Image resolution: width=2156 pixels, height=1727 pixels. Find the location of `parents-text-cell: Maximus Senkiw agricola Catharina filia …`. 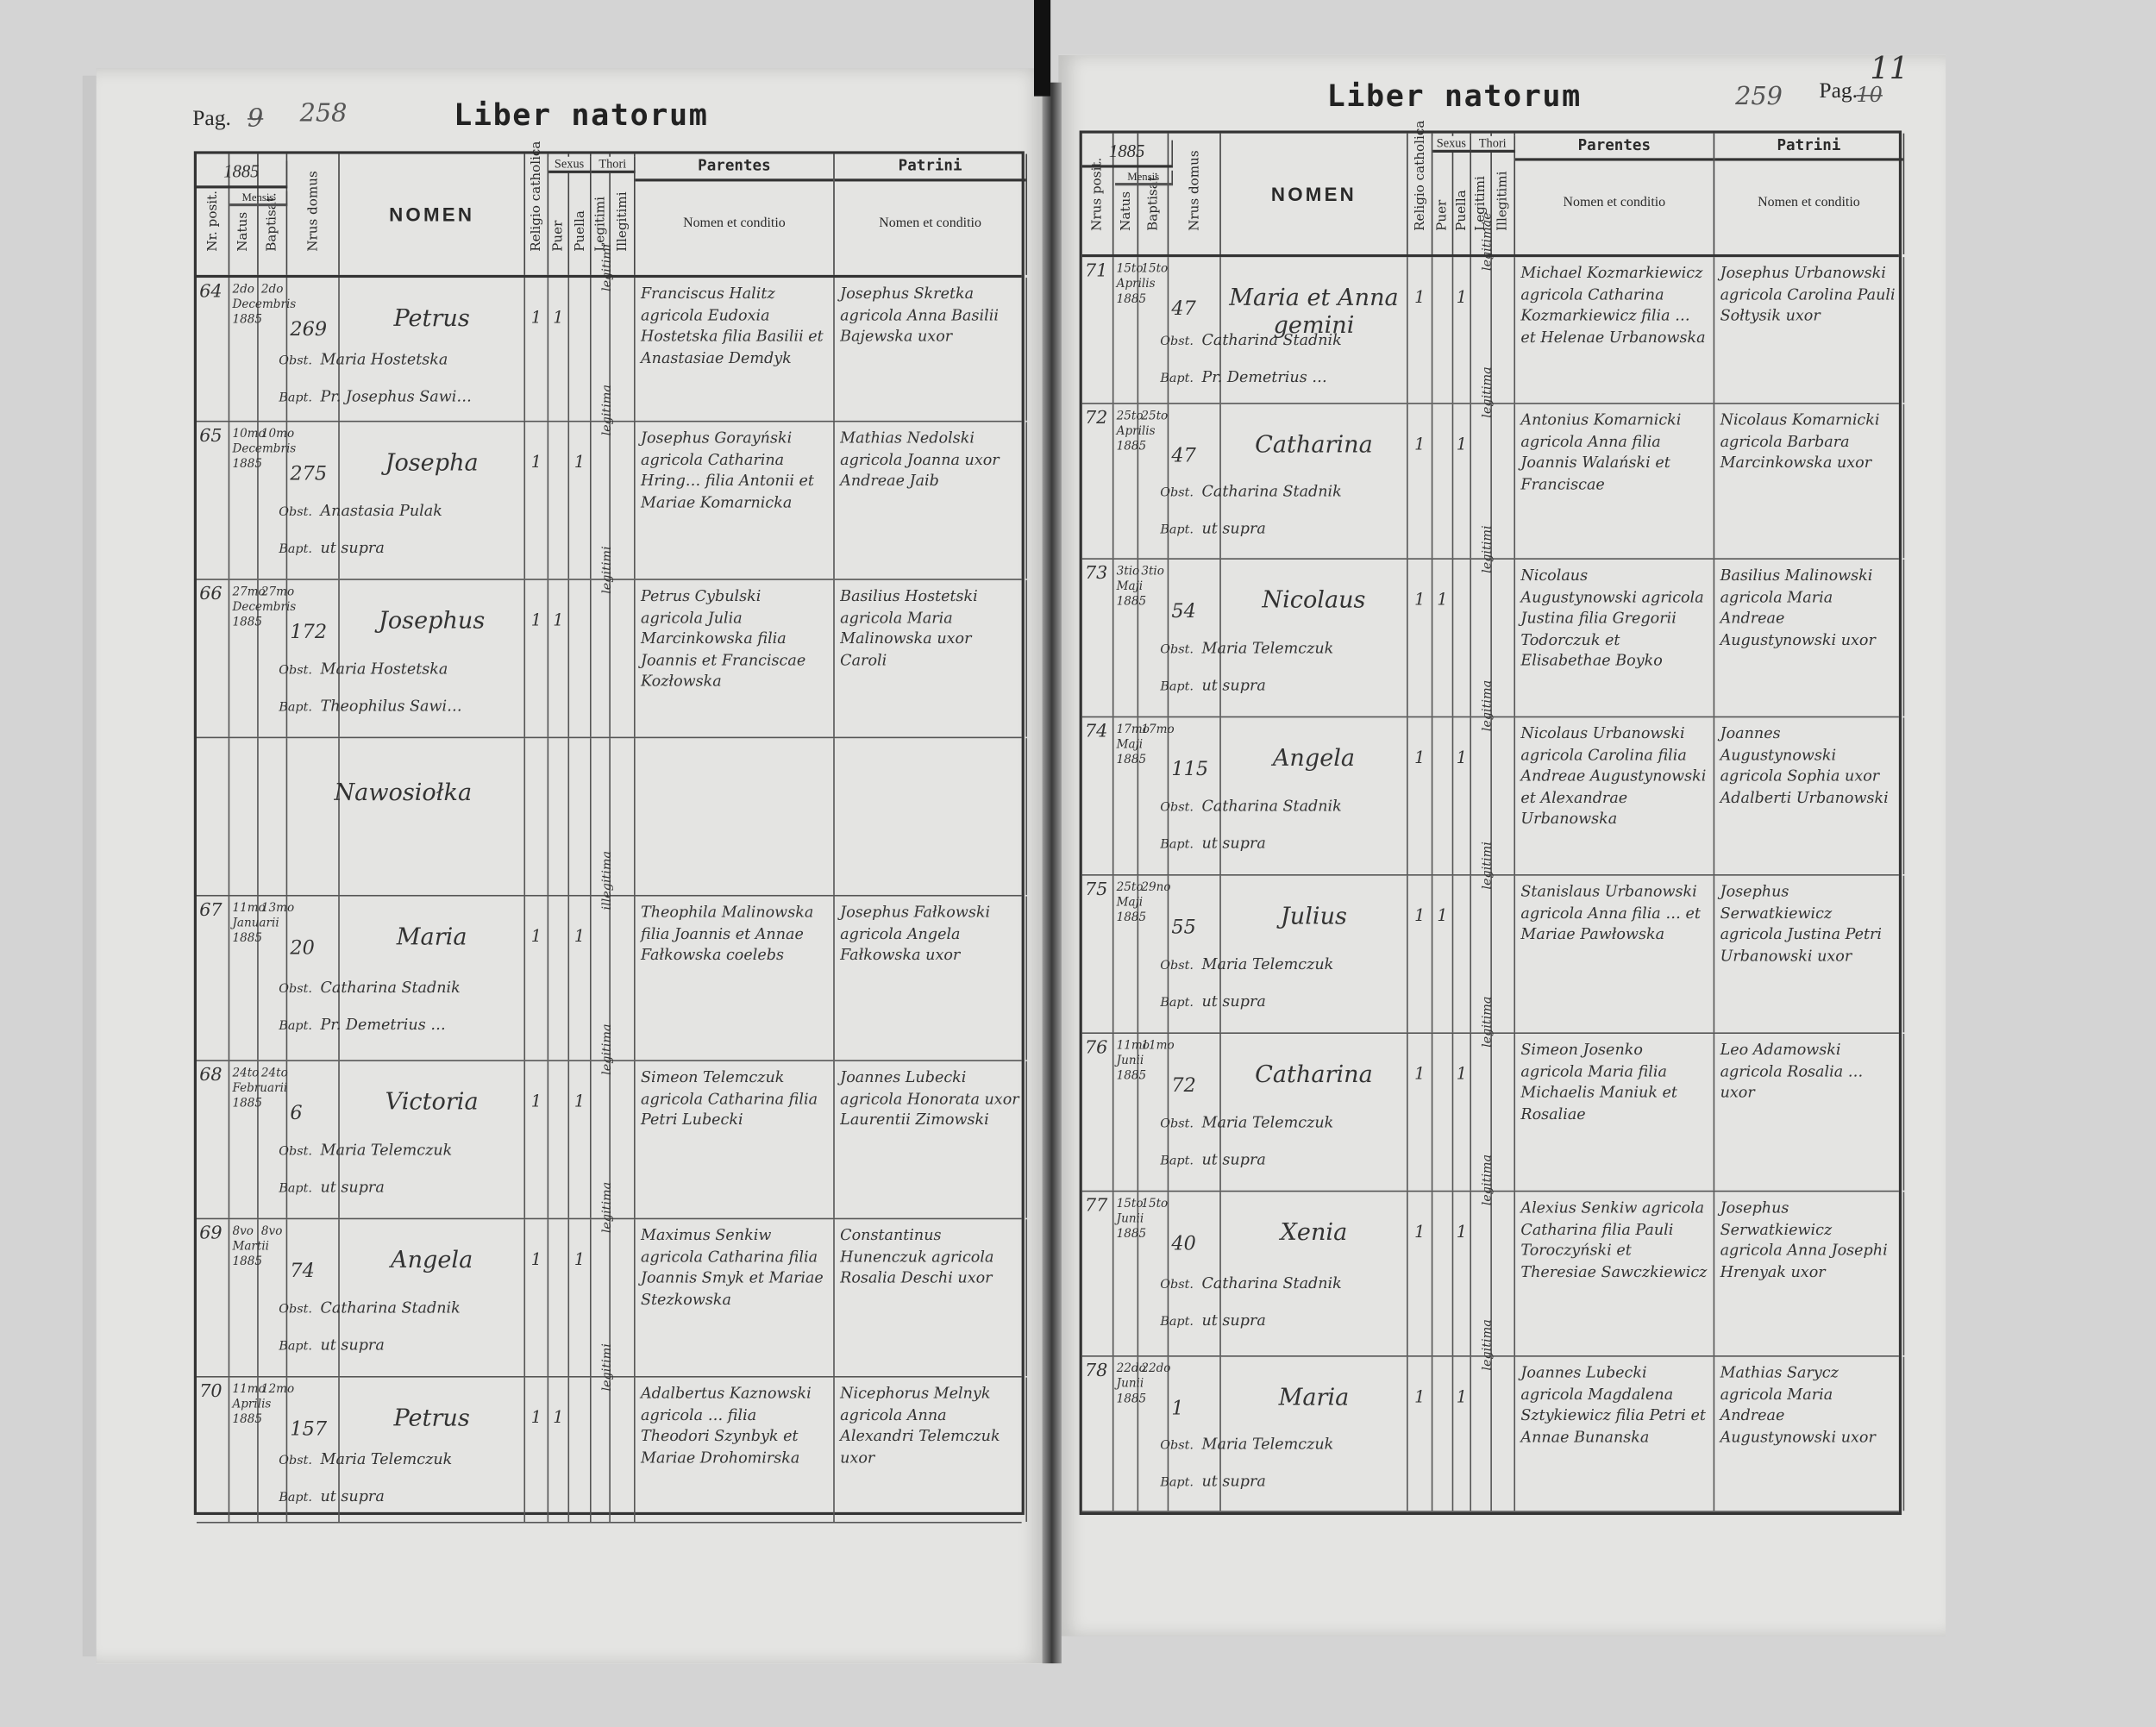

parents-text-cell: Maximus Senkiw agricola Catharina filia … is located at coordinates (735, 1297).